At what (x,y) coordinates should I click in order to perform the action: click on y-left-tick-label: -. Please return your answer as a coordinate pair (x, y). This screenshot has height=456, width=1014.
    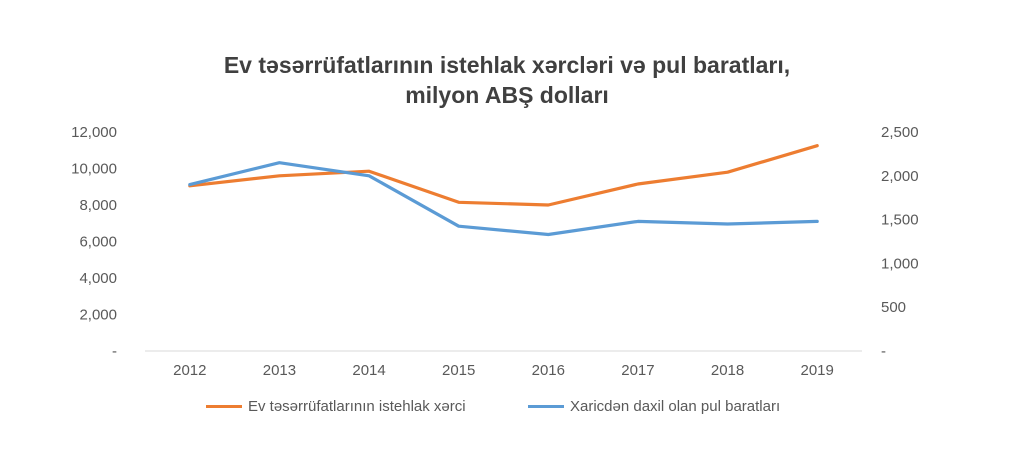
    Looking at the image, I should click on (114, 351).